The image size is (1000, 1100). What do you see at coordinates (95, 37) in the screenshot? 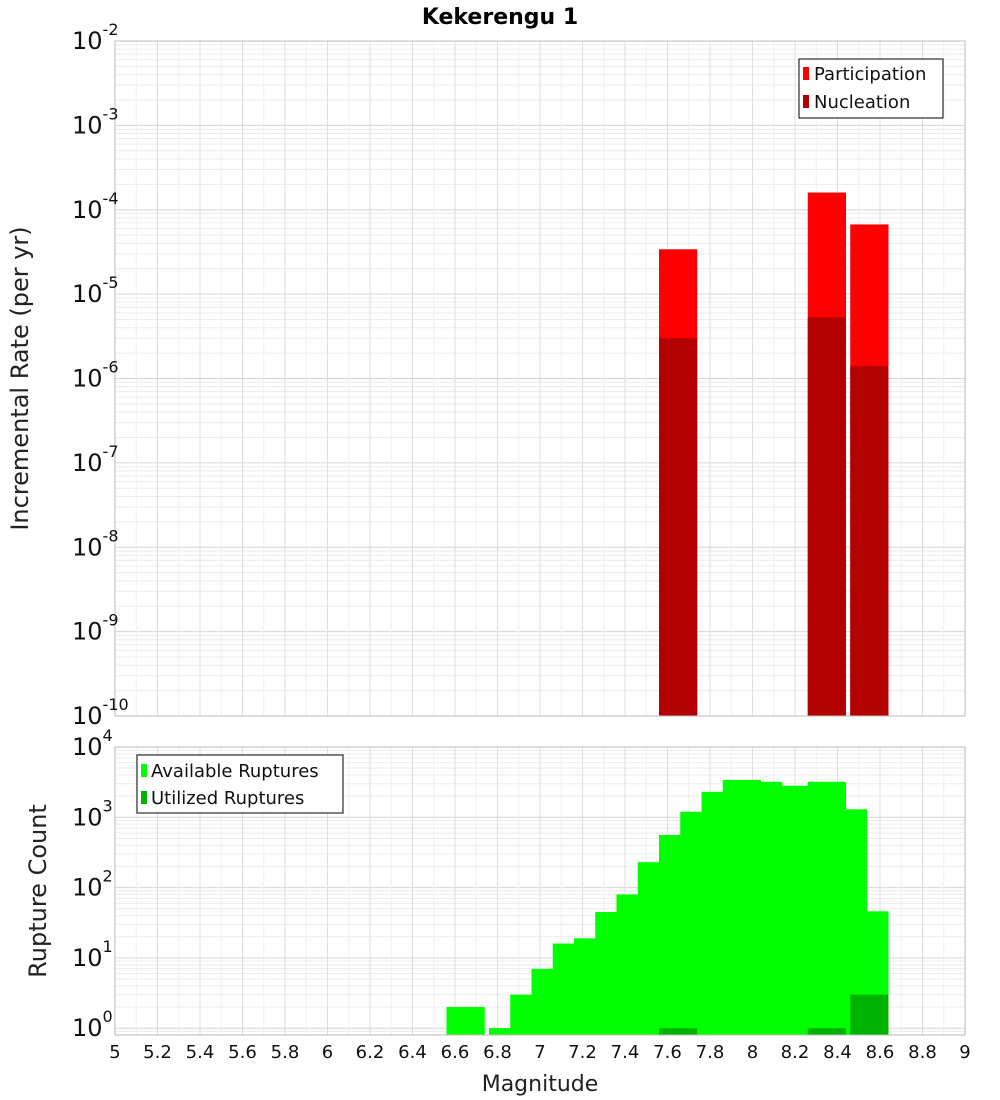
I see `top-y-tick-label: 10⁻²` at bounding box center [95, 37].